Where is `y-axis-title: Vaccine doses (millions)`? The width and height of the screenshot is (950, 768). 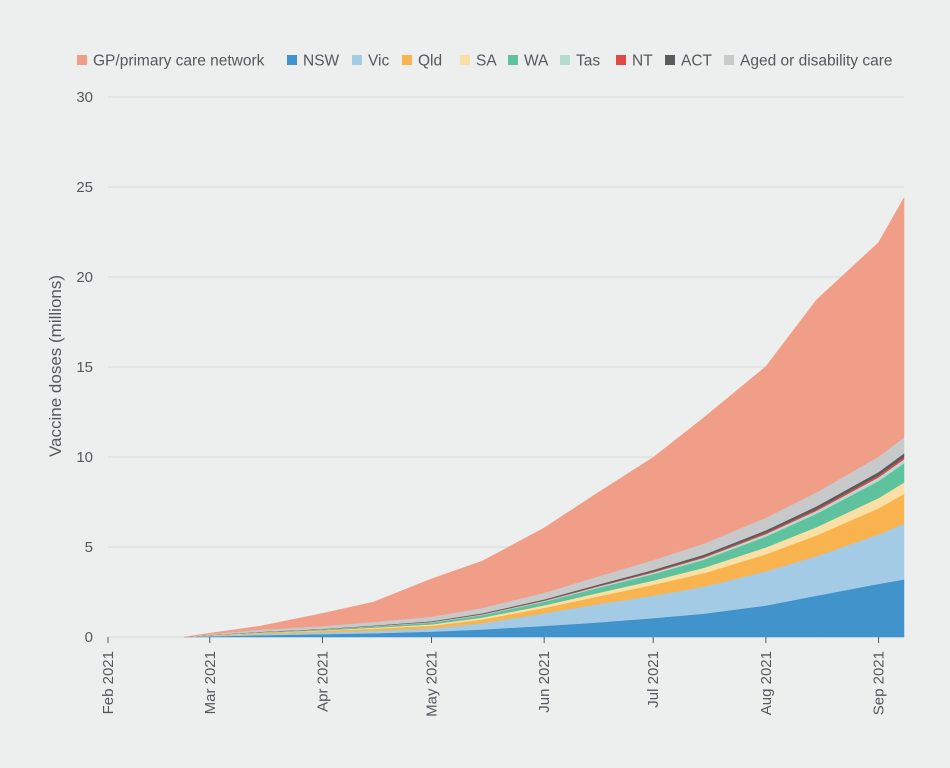
y-axis-title: Vaccine doses (millions) is located at coordinates (55, 366).